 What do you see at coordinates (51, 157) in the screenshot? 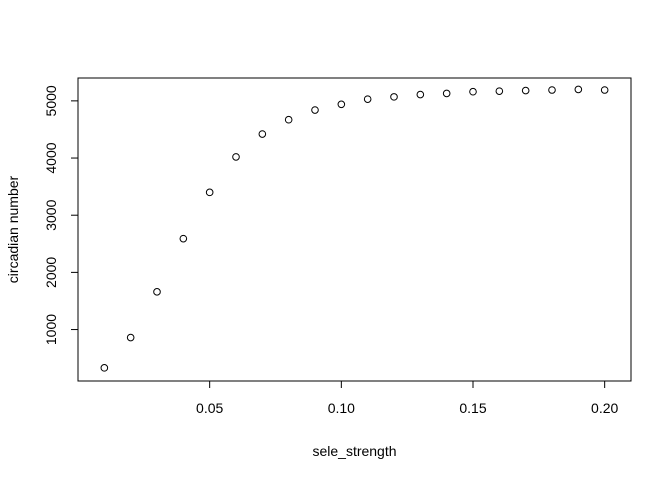
I see `y-tick-label: 4000` at bounding box center [51, 157].